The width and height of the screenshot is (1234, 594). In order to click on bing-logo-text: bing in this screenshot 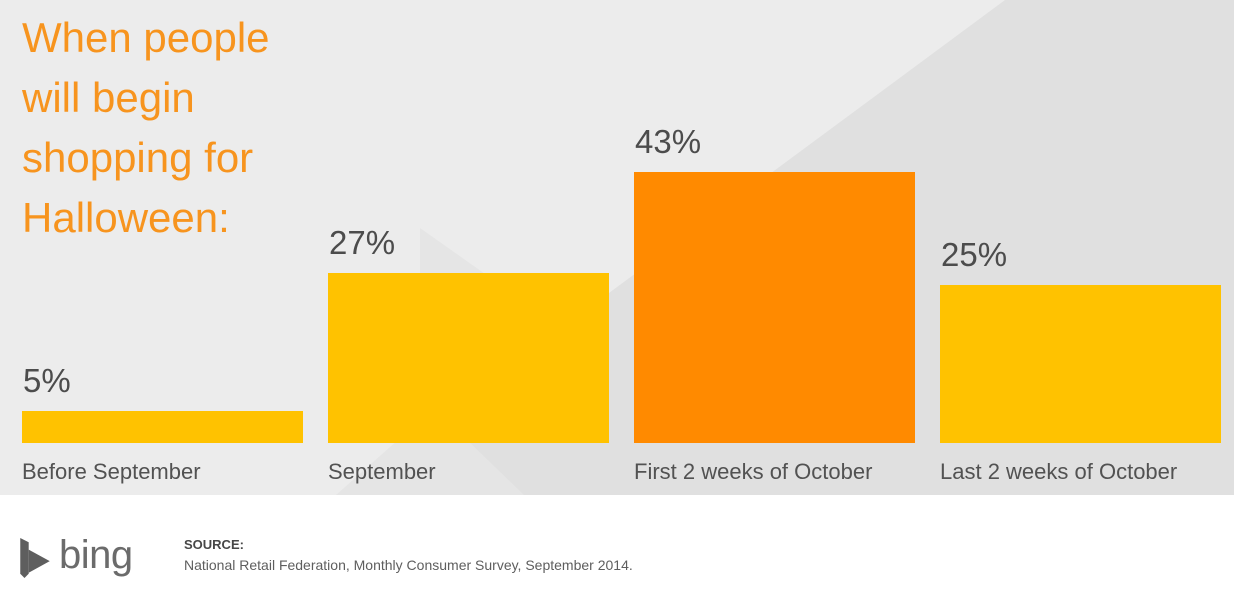, I will do `click(96, 555)`.